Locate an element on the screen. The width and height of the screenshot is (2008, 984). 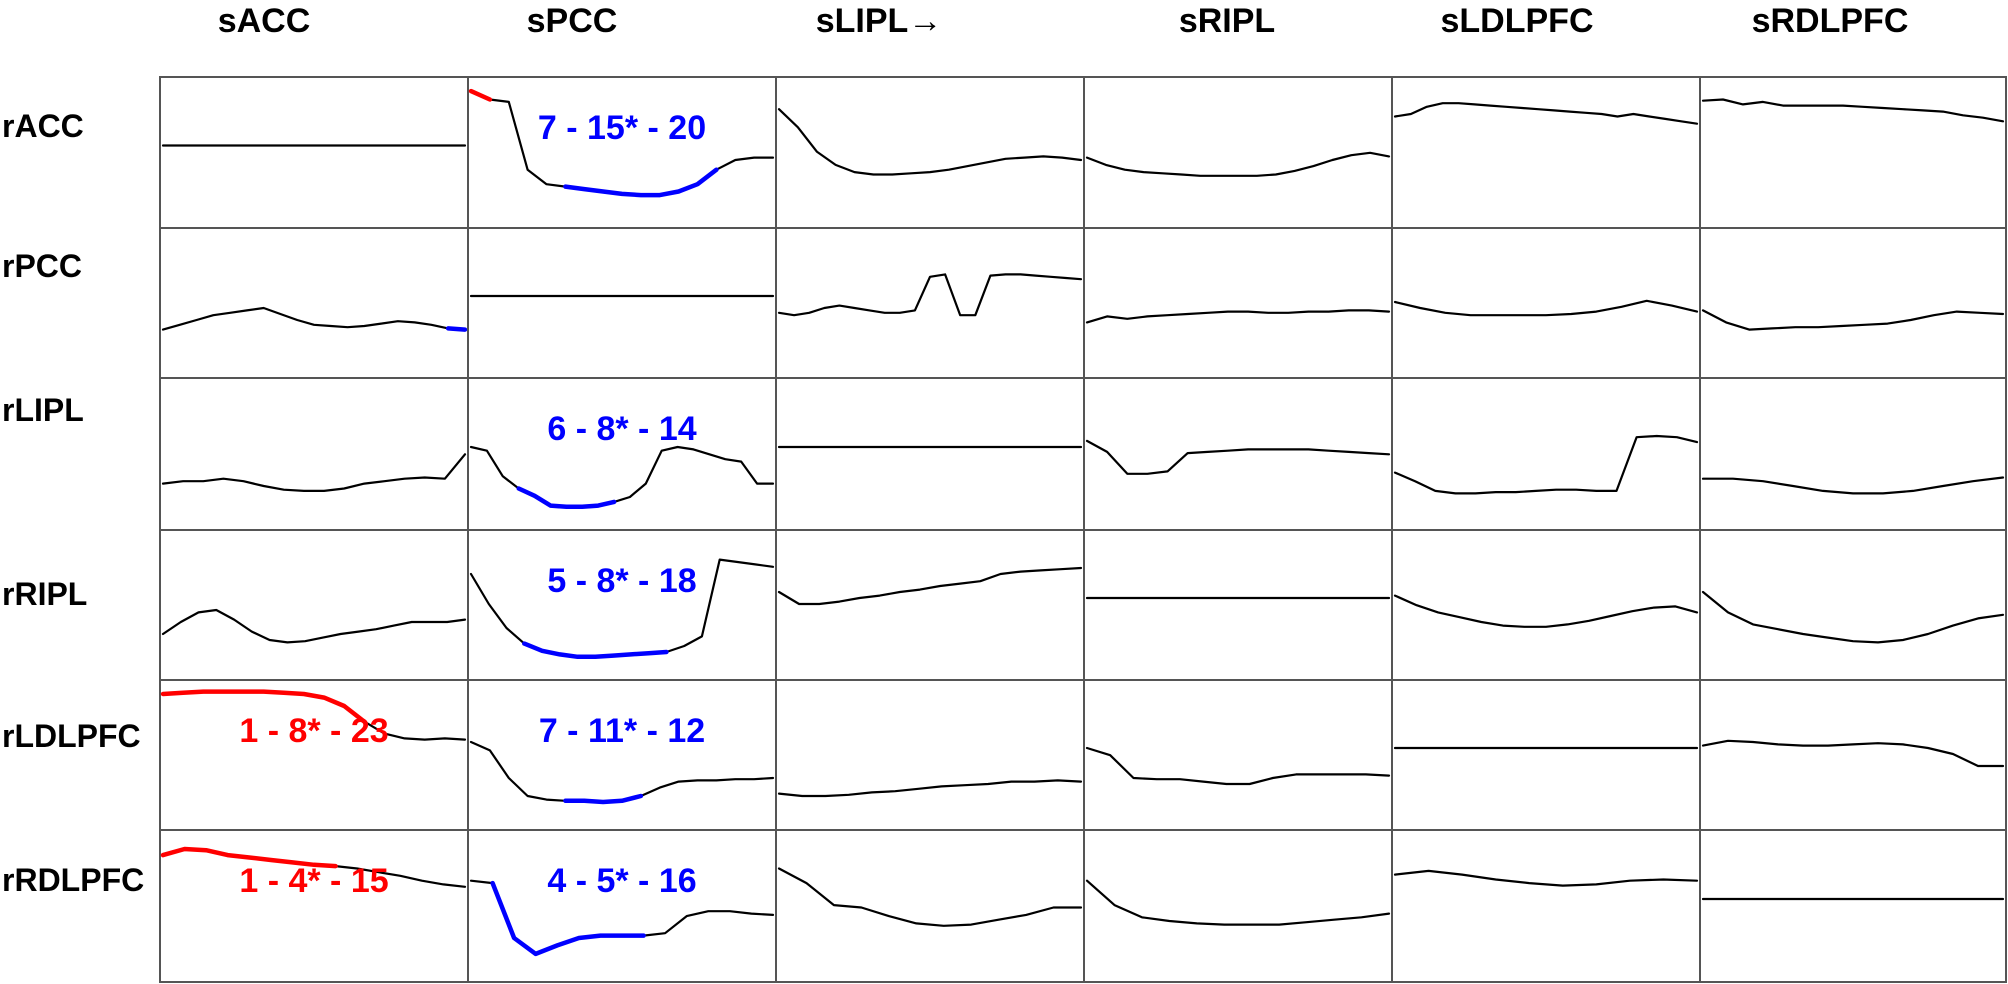
lag-label: 4 - 5* - 16 is located at coordinates (621, 881).